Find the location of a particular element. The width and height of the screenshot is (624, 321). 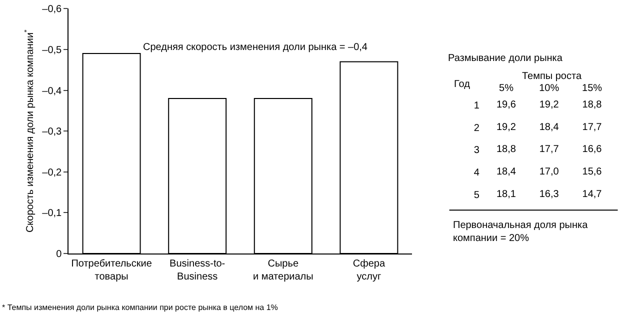

y-tick-label: 2 is located at coordinates (477, 128).